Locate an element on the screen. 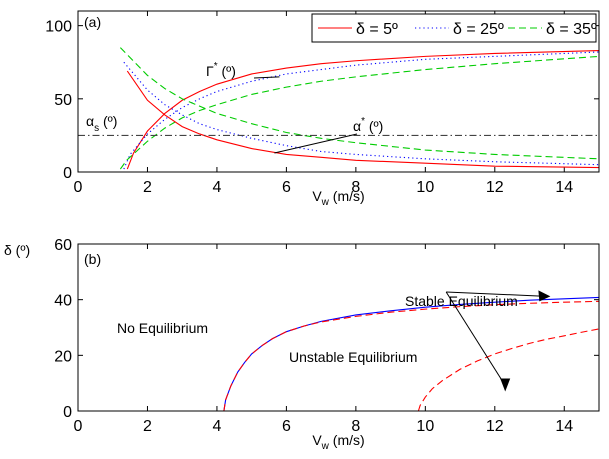 The image size is (609, 459). panel-b-x-tick-label: 0 is located at coordinates (78, 426).